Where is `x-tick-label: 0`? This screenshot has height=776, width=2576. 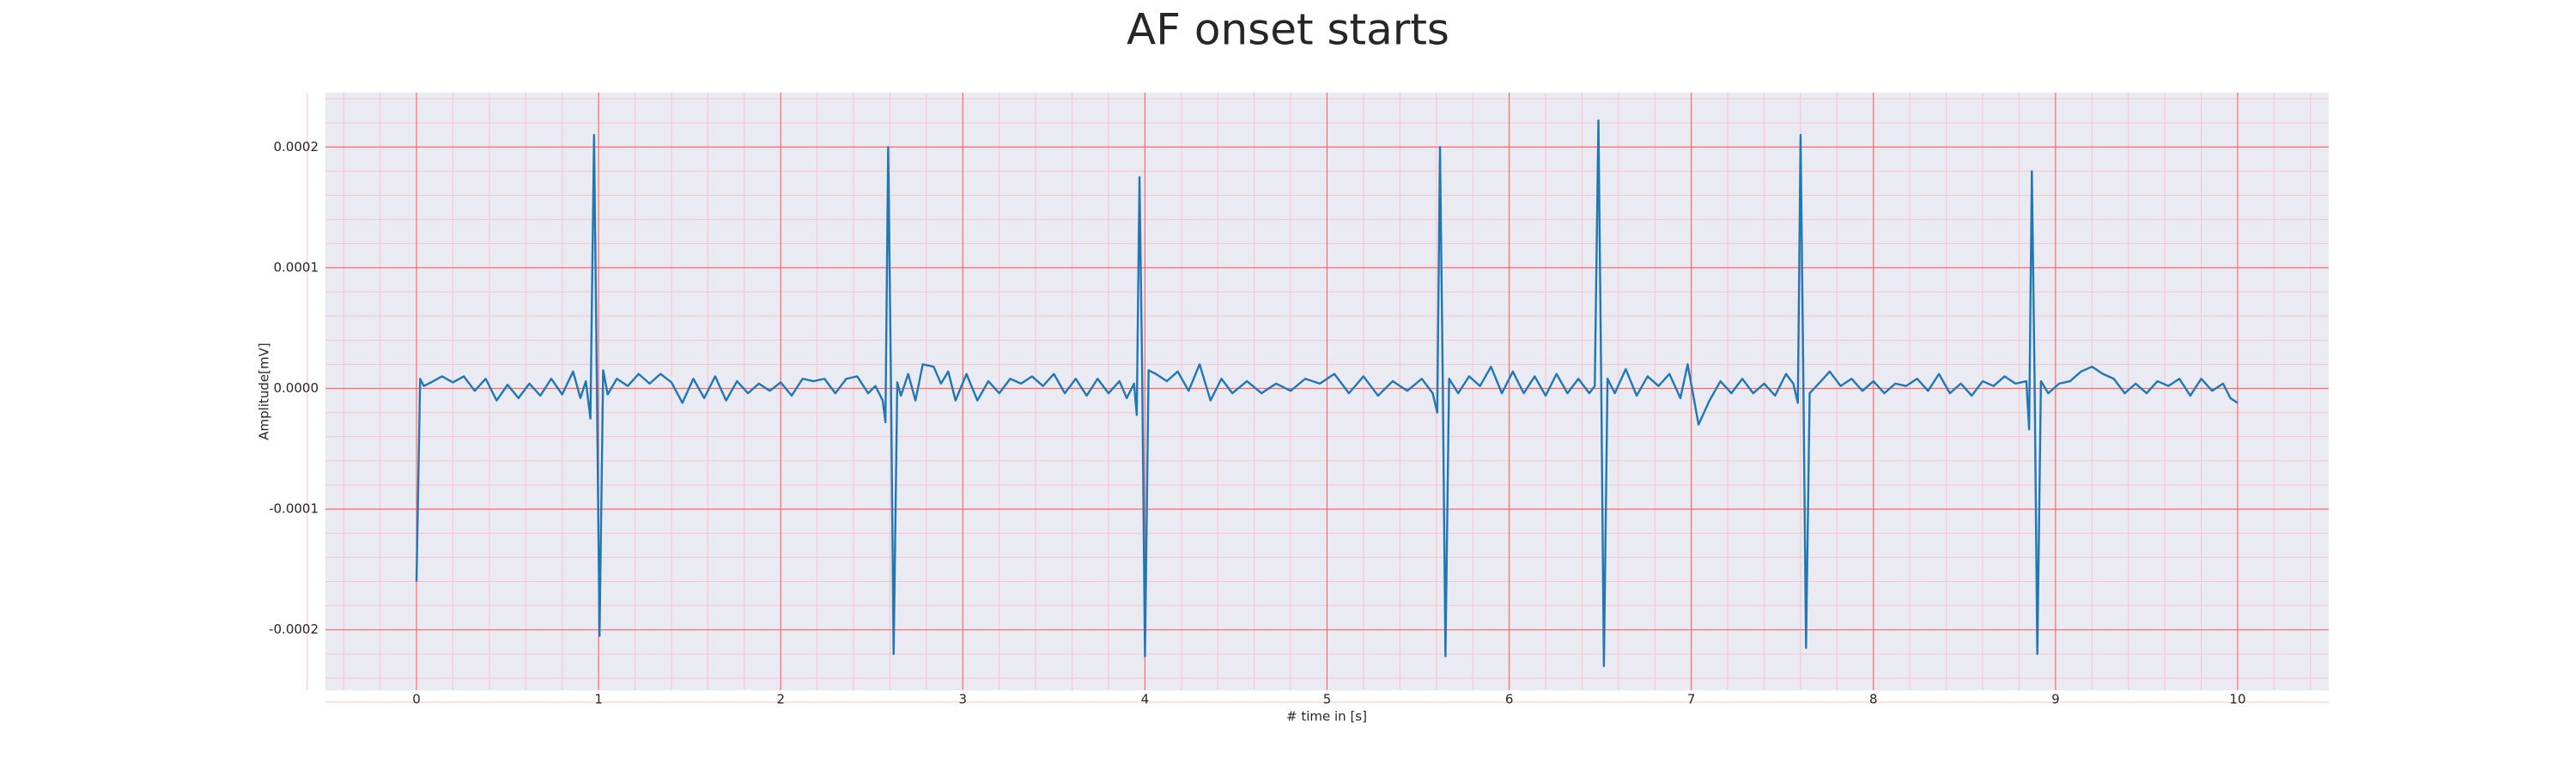
x-tick-label: 0 is located at coordinates (417, 699).